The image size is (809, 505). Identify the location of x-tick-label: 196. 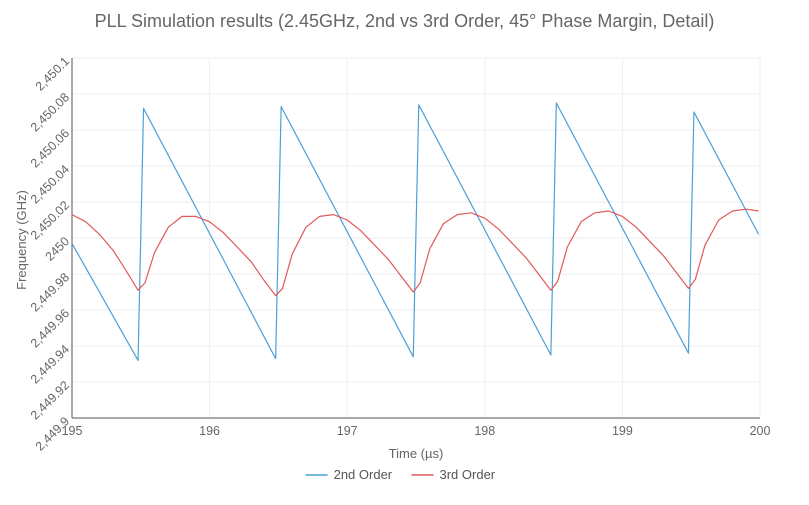
(209, 431).